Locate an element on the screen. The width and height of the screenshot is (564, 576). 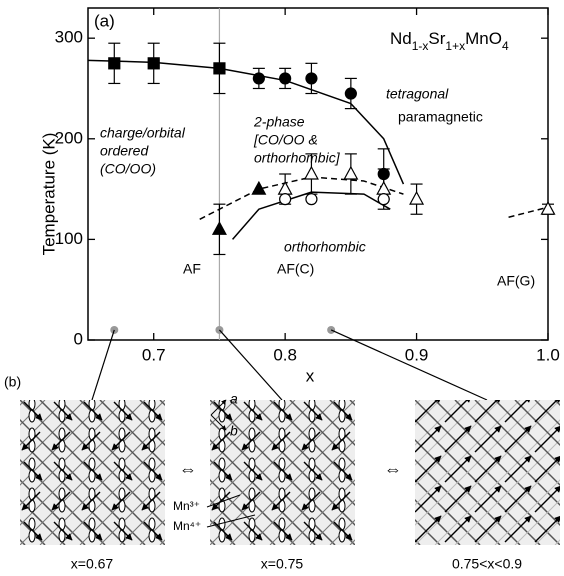
ion-label: Mn³⁺ is located at coordinates (186, 506).